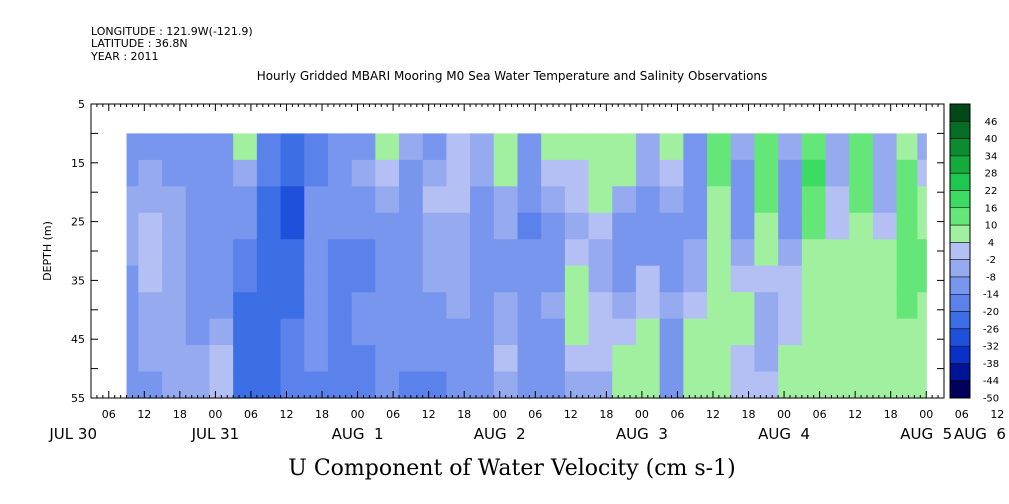  I want to click on colorbar-label: 28, so click(991, 174).